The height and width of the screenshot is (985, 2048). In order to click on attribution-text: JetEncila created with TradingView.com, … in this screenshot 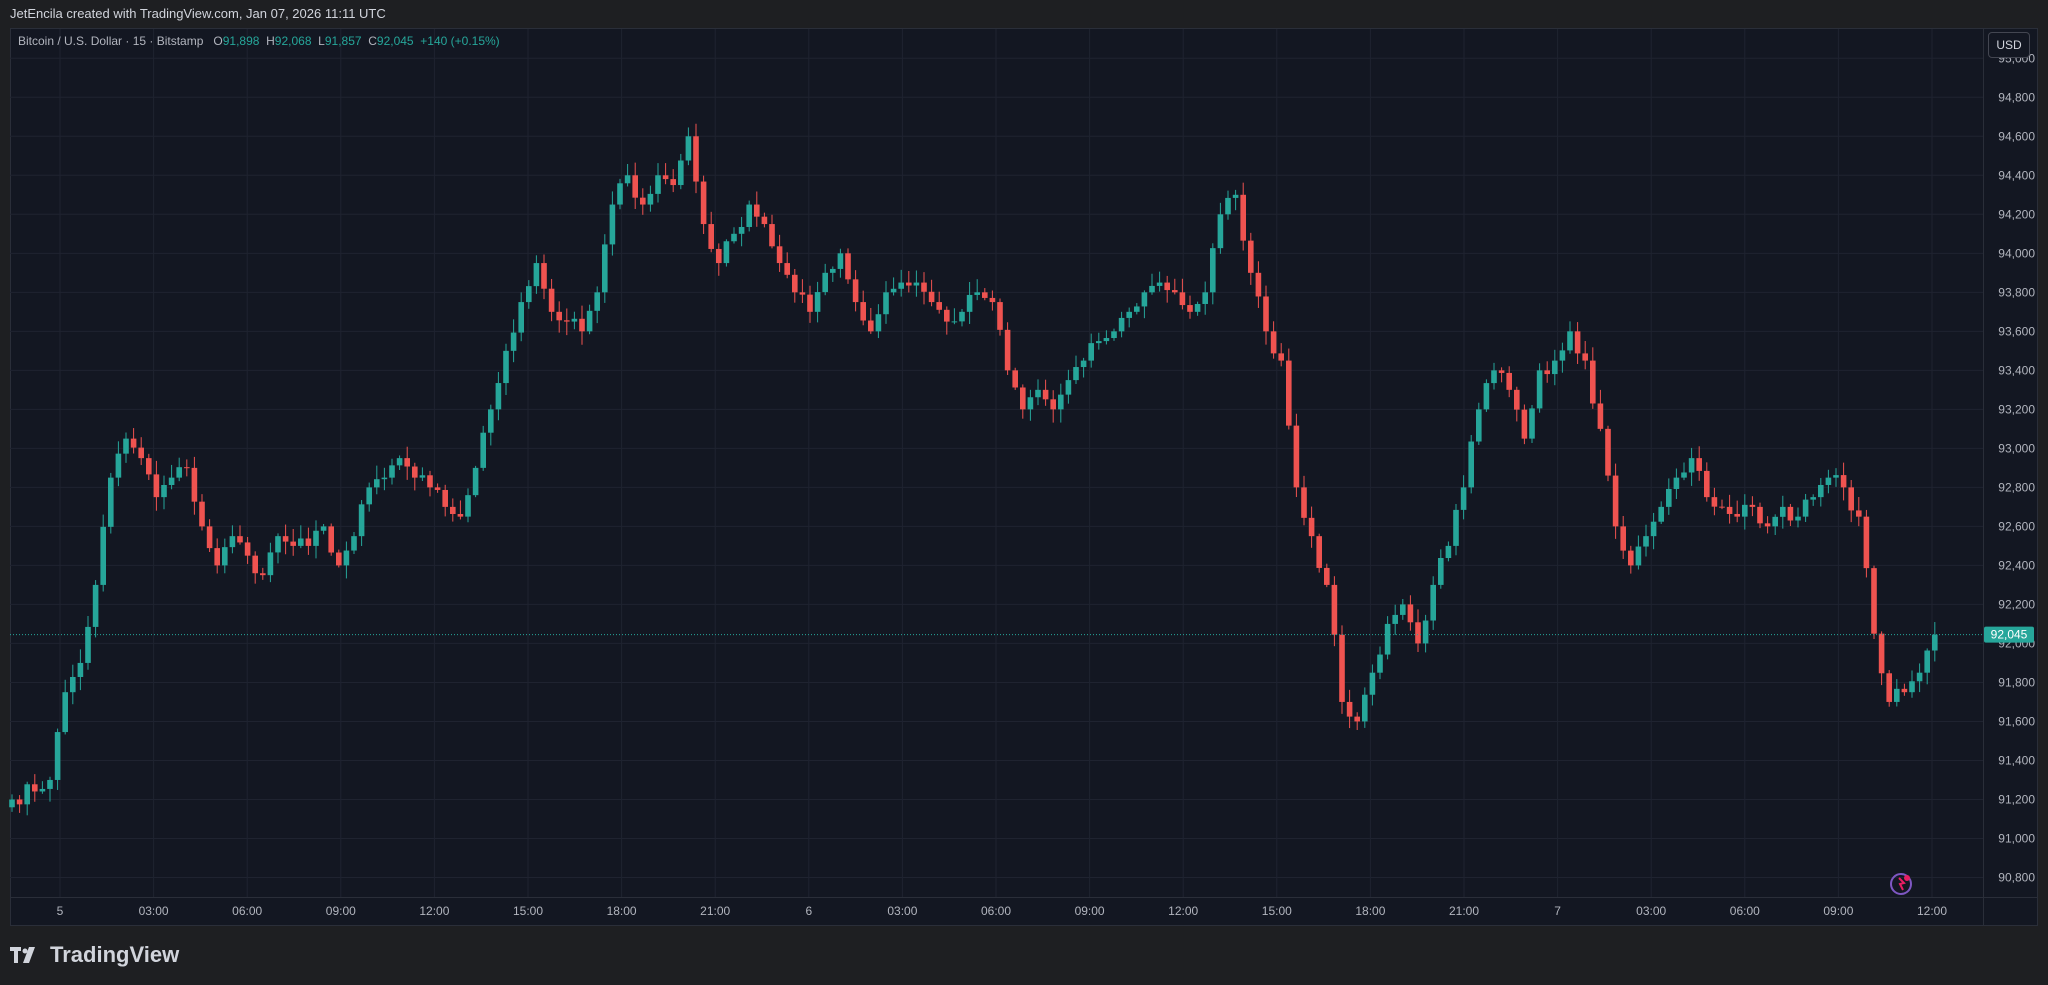, I will do `click(198, 13)`.